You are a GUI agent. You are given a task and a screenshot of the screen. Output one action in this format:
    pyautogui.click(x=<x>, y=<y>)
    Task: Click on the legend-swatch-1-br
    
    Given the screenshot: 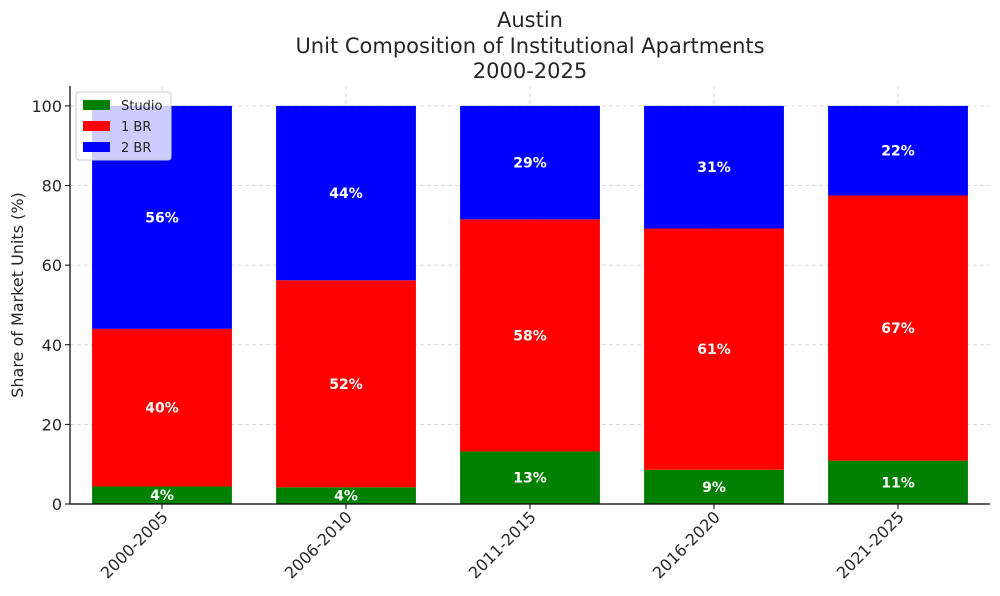 What is the action you would take?
    pyautogui.click(x=96, y=126)
    